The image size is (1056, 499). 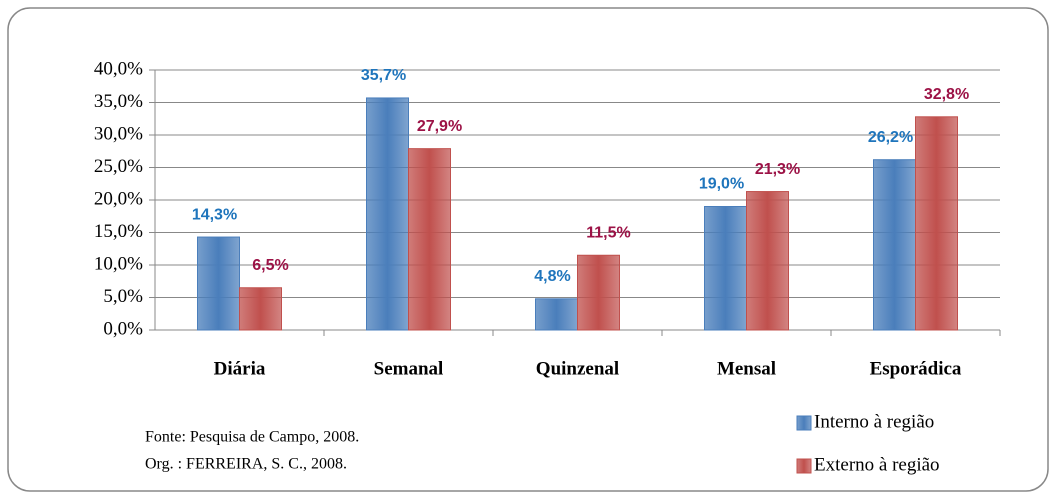 What do you see at coordinates (118, 133) in the screenshot?
I see `y-tick-label: 30,0%` at bounding box center [118, 133].